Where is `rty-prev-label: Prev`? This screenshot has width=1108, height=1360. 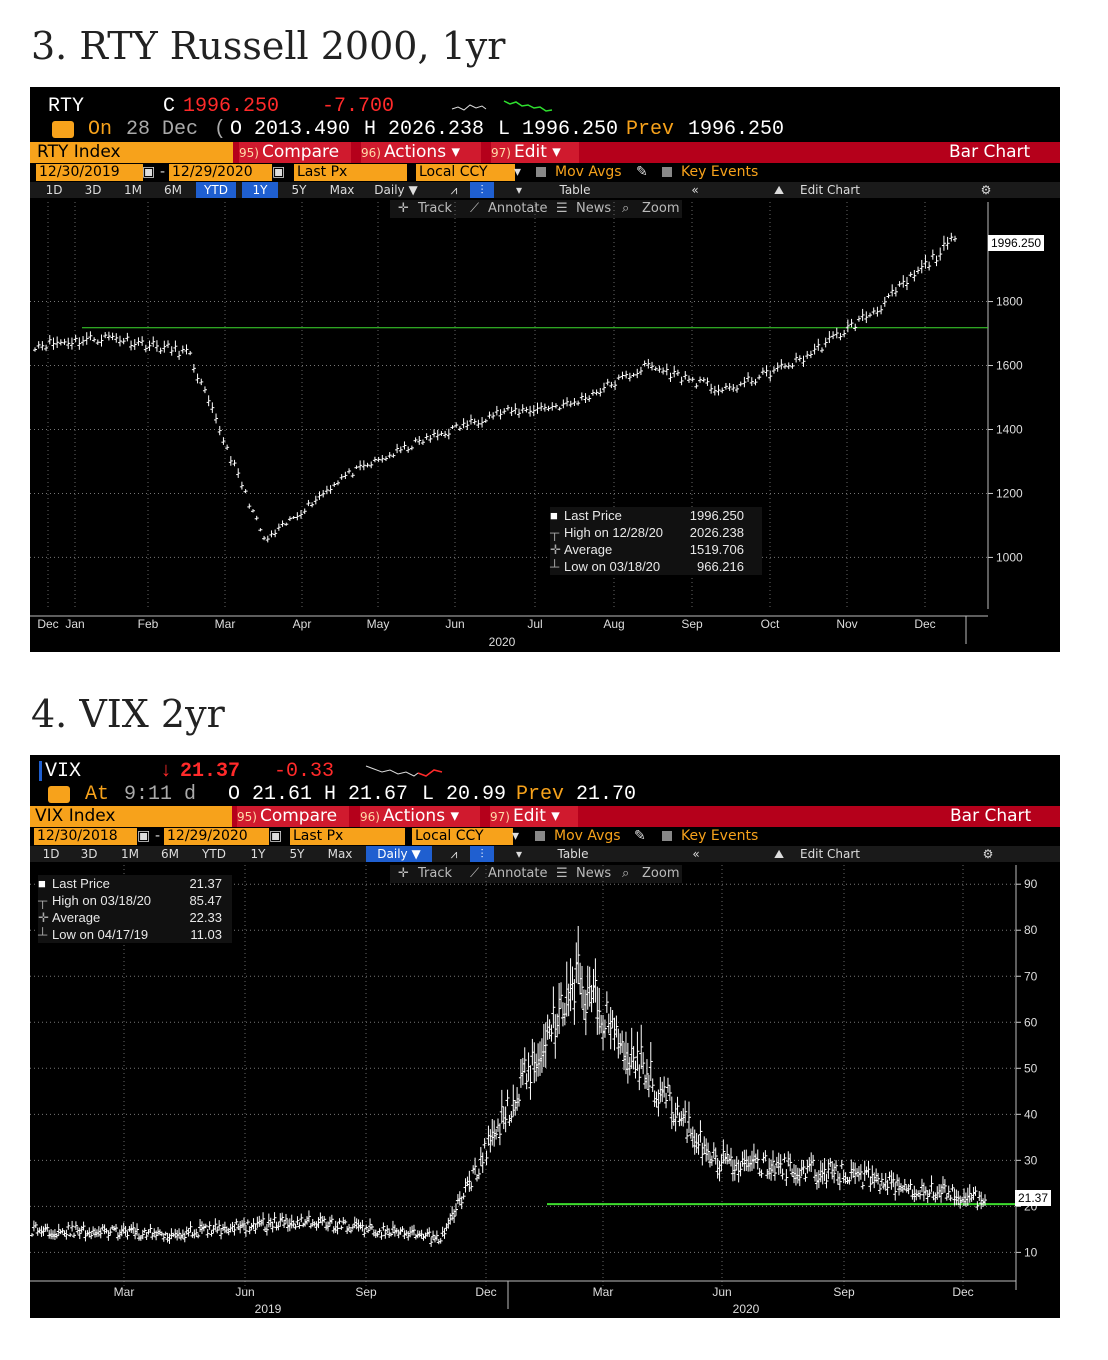
rty-prev-label: Prev is located at coordinates (650, 129).